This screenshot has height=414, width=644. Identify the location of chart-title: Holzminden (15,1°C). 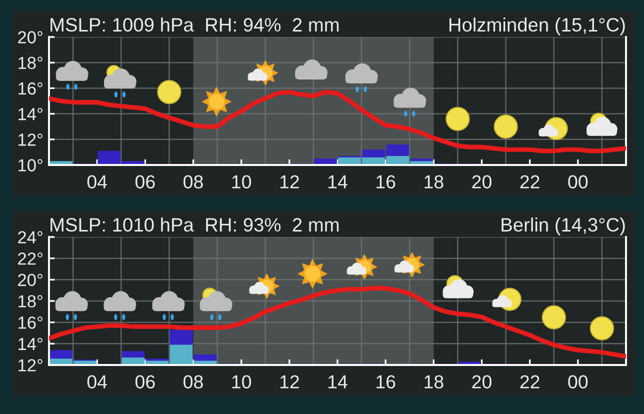
(537, 27).